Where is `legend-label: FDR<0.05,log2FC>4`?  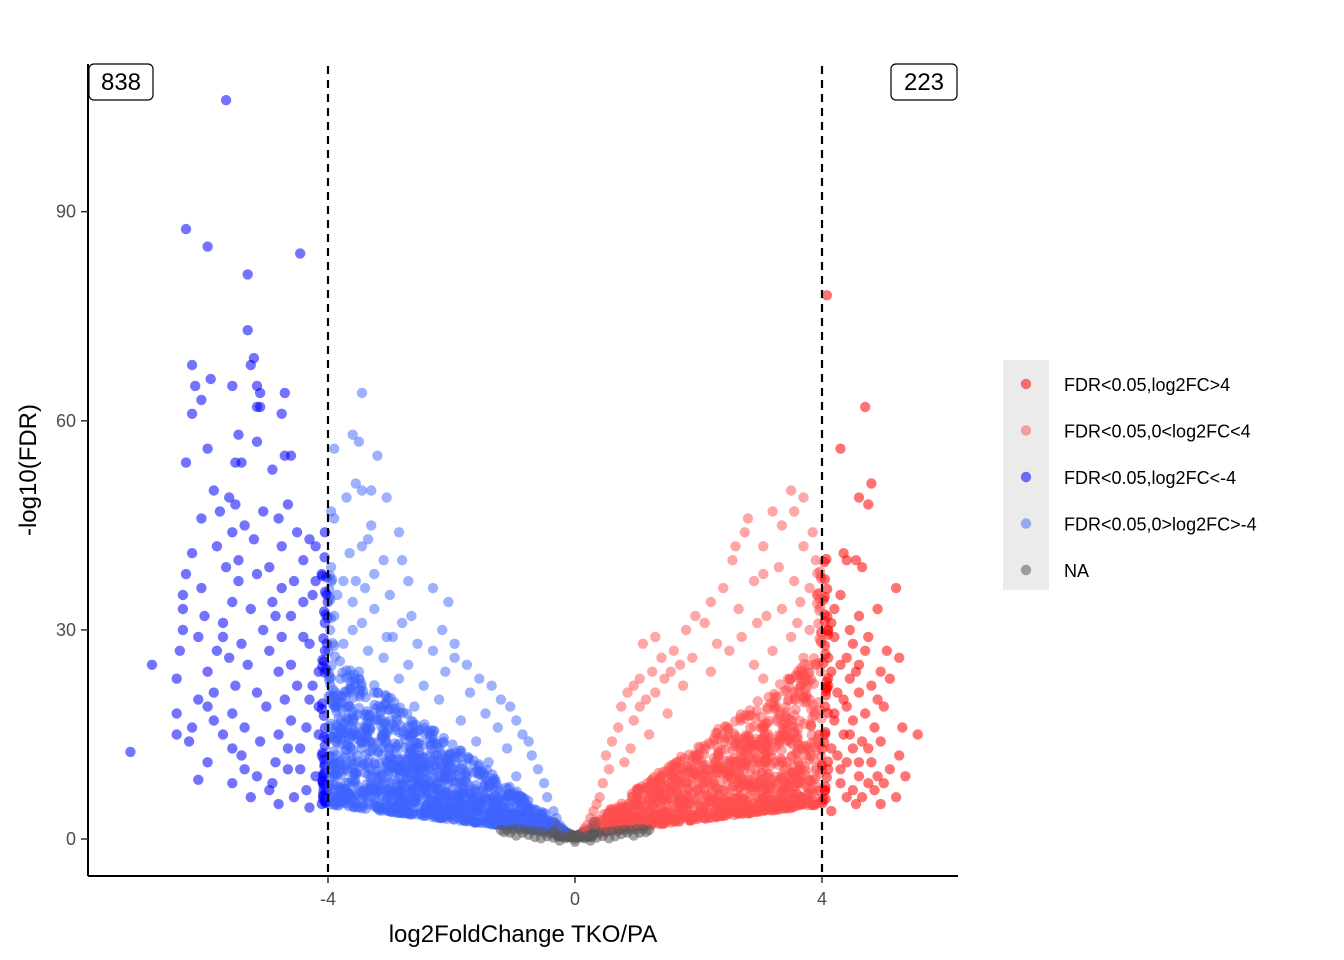 legend-label: FDR<0.05,log2FC>4 is located at coordinates (1147, 385).